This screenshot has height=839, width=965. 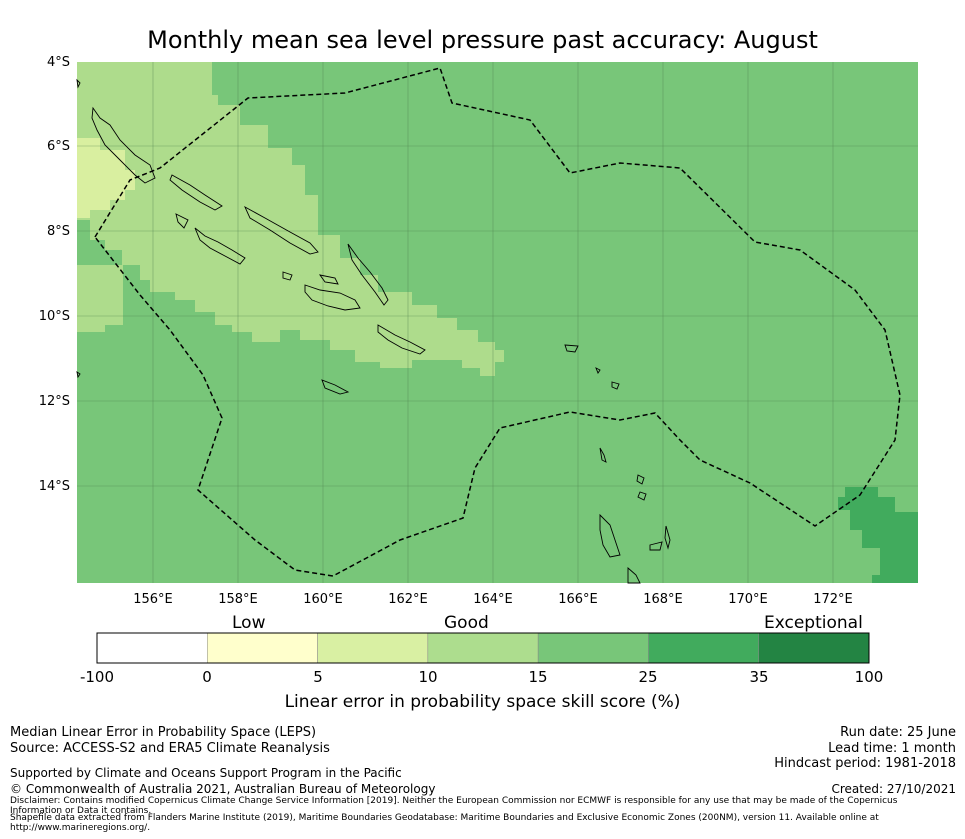 What do you see at coordinates (656, 546) in the screenshot?
I see `island-vanuatu-ambae` at bounding box center [656, 546].